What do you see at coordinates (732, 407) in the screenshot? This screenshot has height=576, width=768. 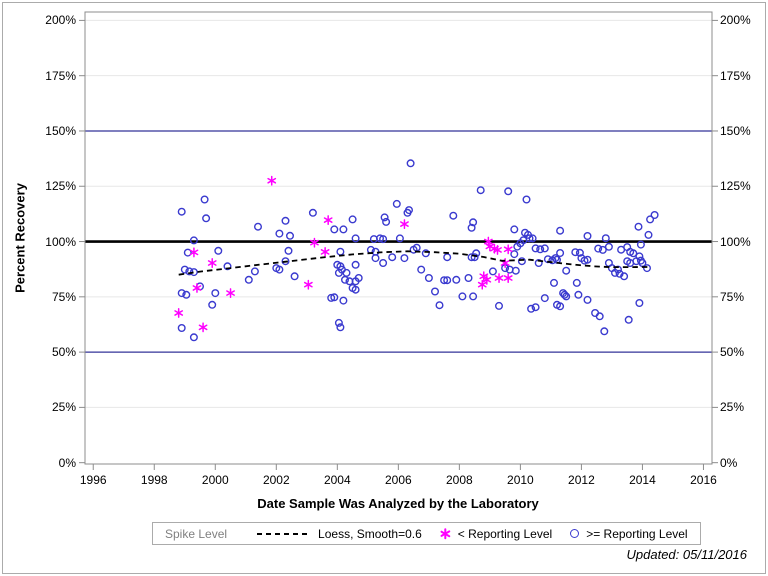 I see `y-tick-label-right: 25%` at bounding box center [732, 407].